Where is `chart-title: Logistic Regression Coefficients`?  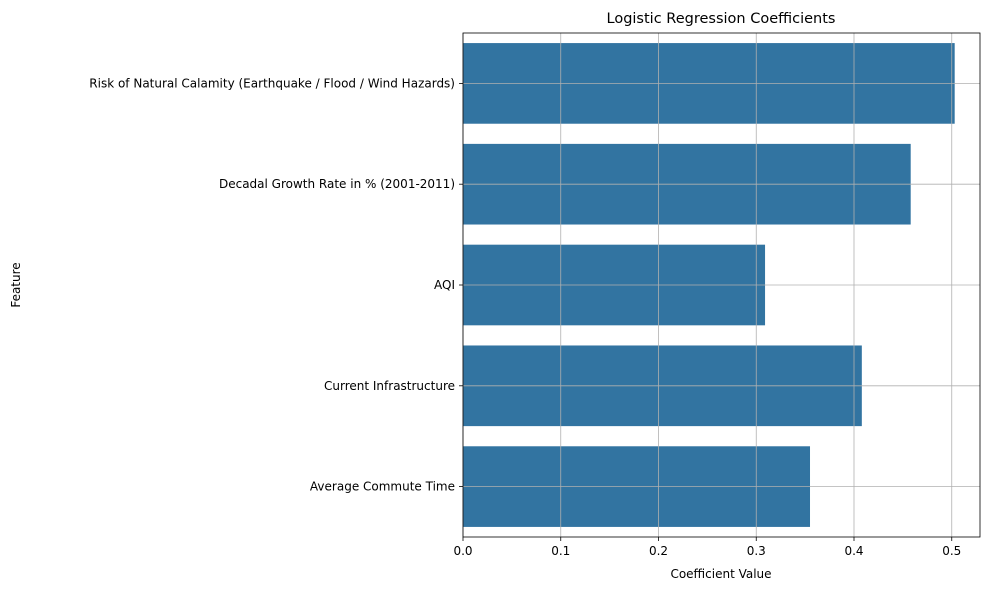 chart-title: Logistic Regression Coefficients is located at coordinates (721, 19).